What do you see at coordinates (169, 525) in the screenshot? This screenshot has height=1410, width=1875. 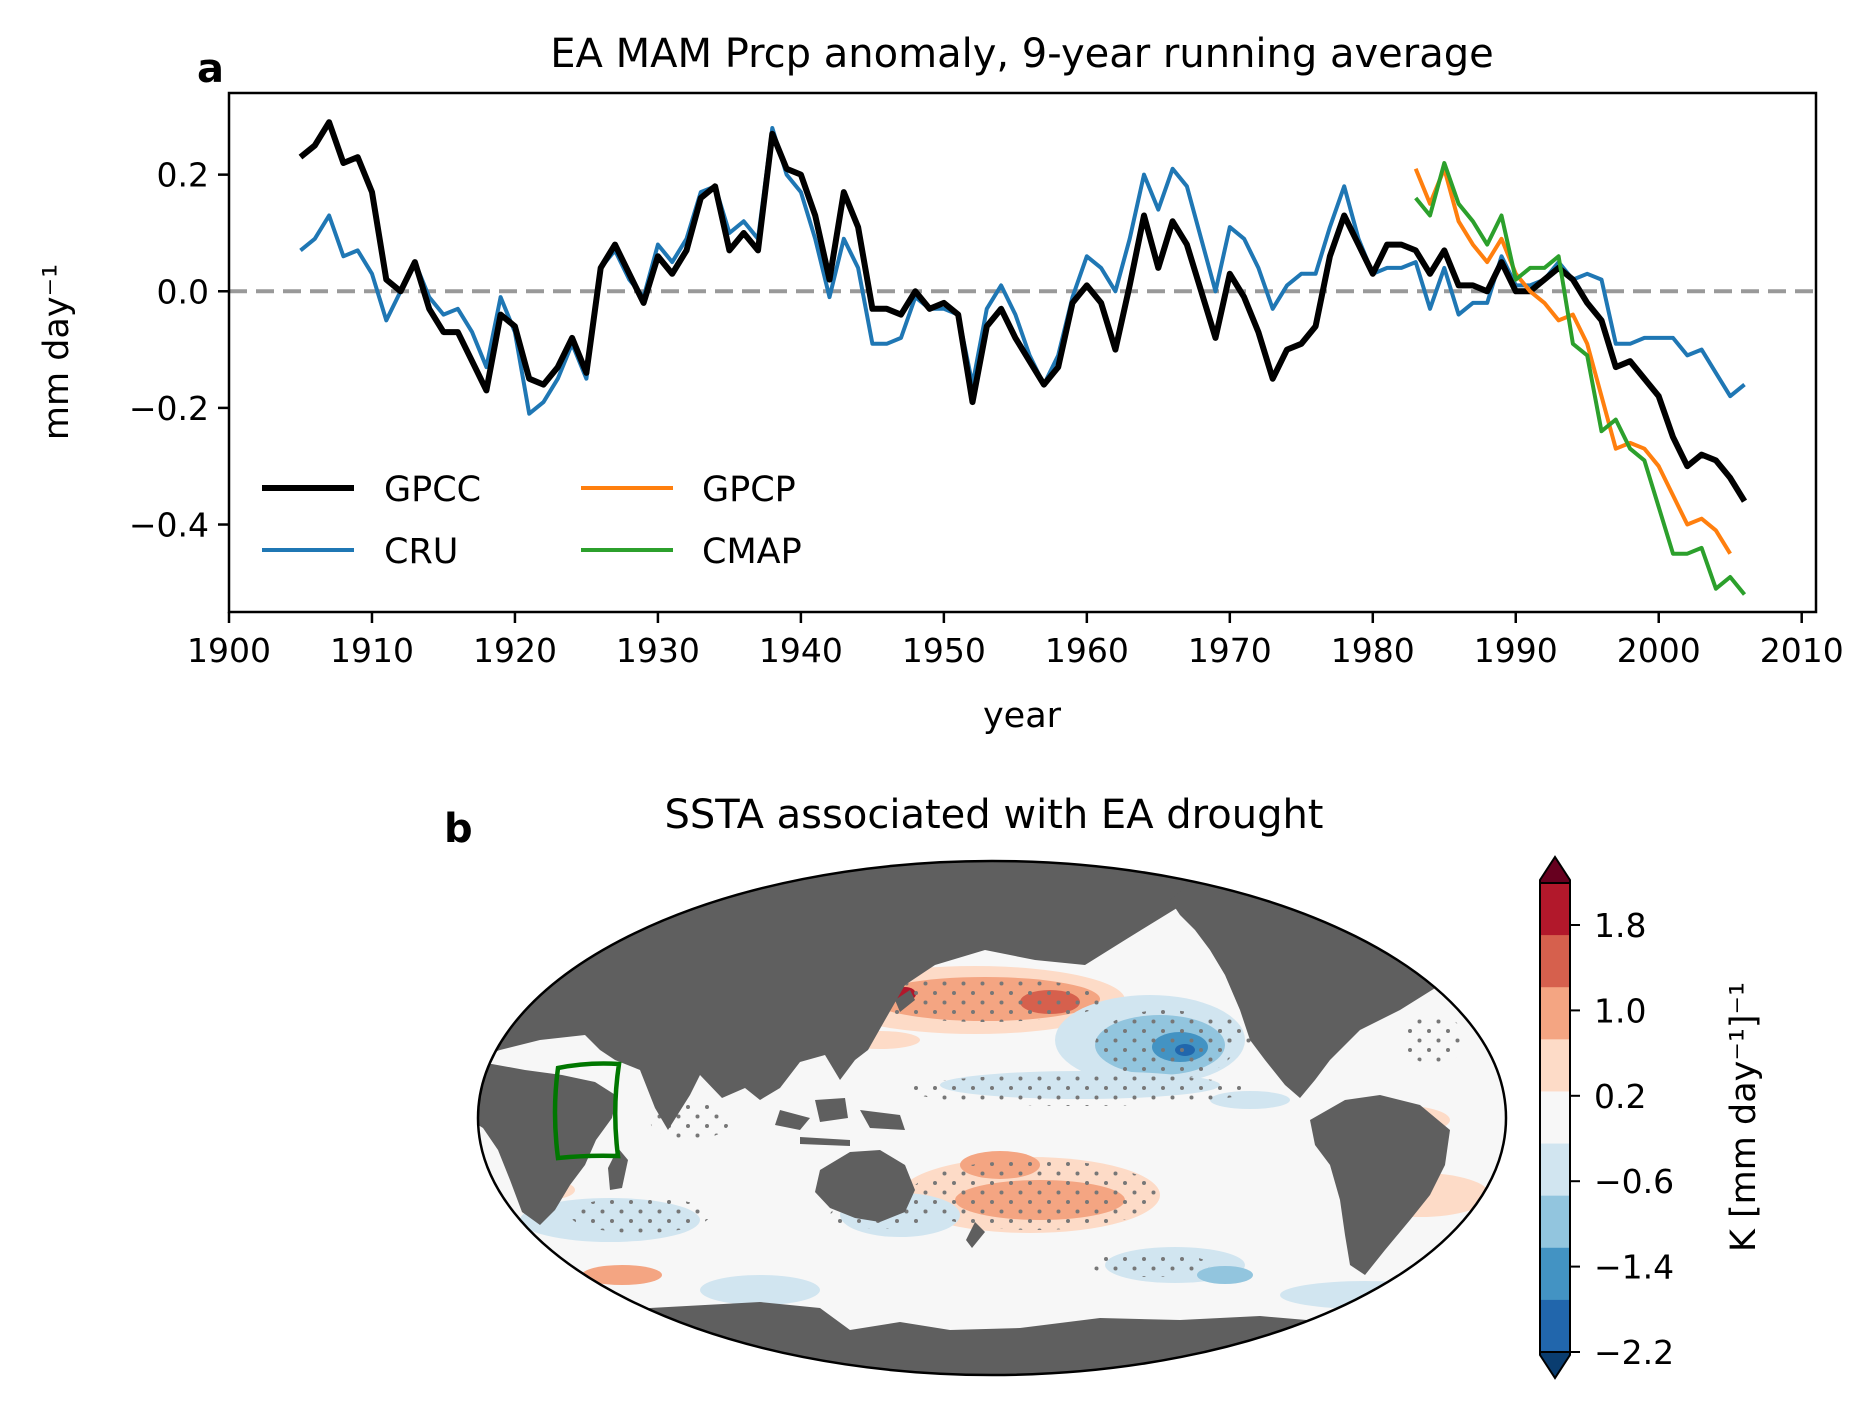 I see `y-tick-label: −0.4` at bounding box center [169, 525].